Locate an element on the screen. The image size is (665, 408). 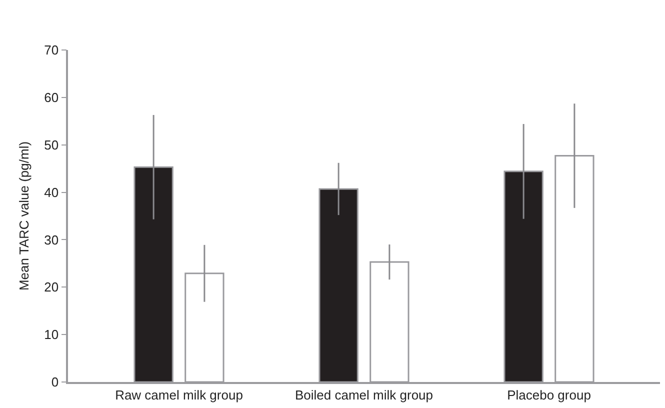
y-tick-label: 30 is located at coordinates (51, 240).